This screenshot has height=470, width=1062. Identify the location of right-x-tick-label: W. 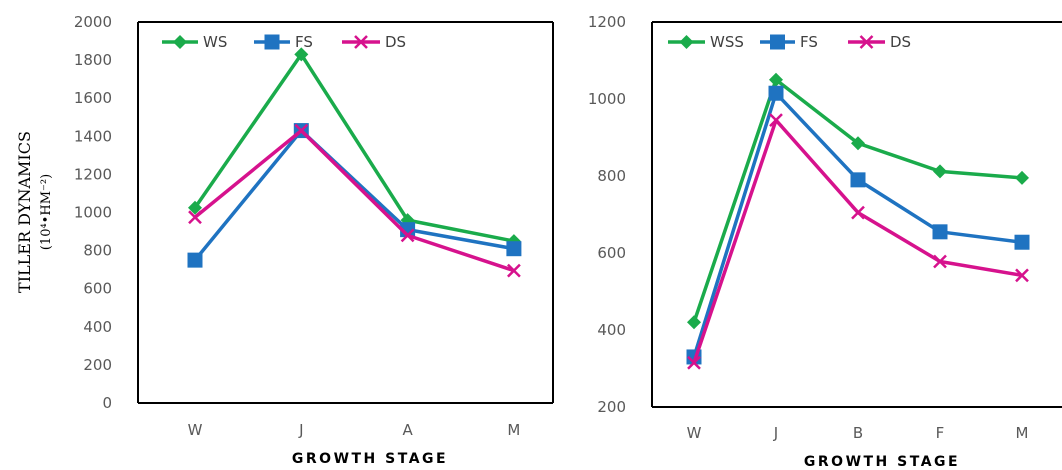
(694, 433).